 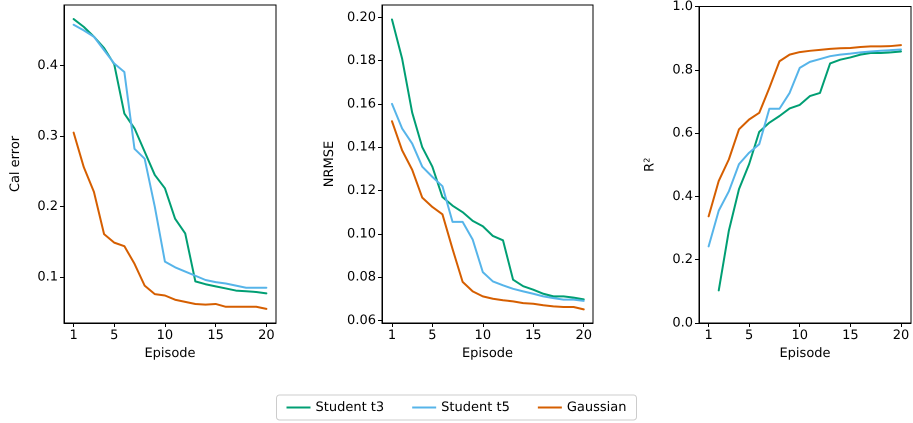 What do you see at coordinates (682, 323) in the screenshot?
I see `y-tick-label: 0.0` at bounding box center [682, 323].